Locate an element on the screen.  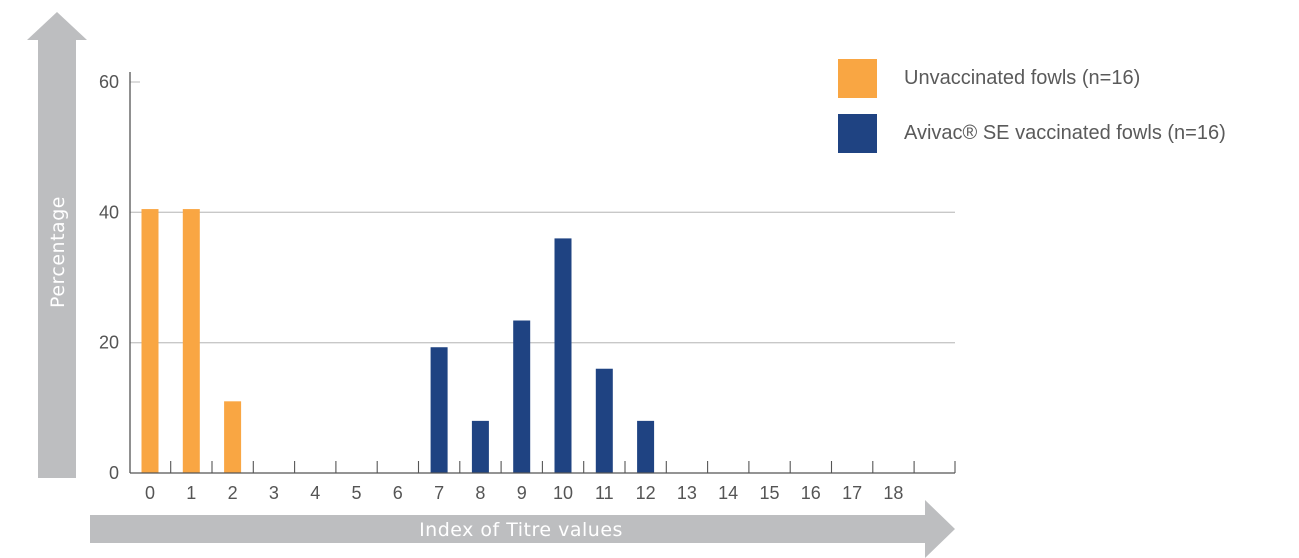
x-tick-label-2: 2 is located at coordinates (233, 493).